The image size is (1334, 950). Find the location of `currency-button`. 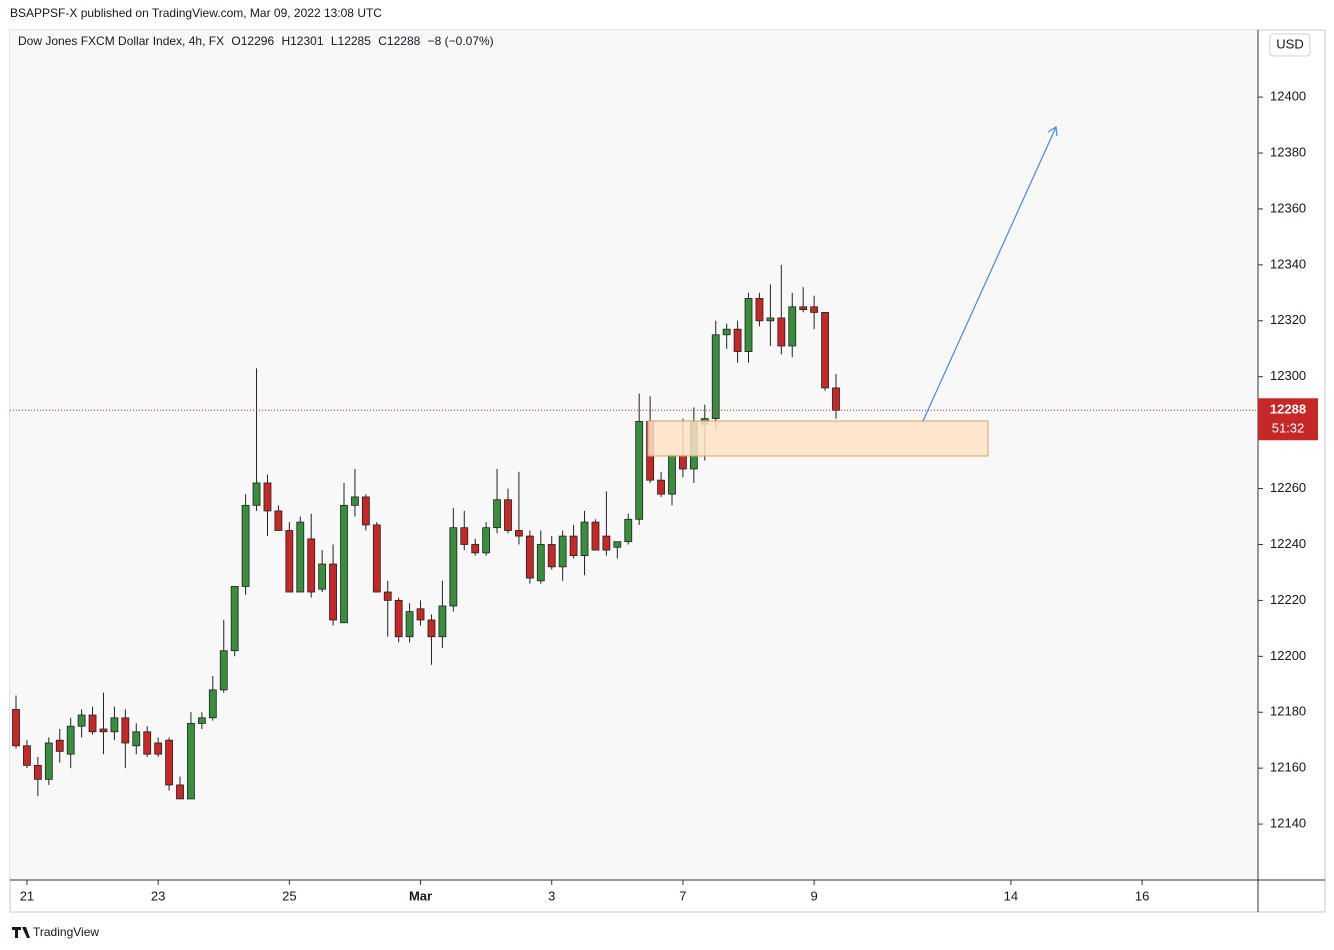

currency-button is located at coordinates (1290, 45).